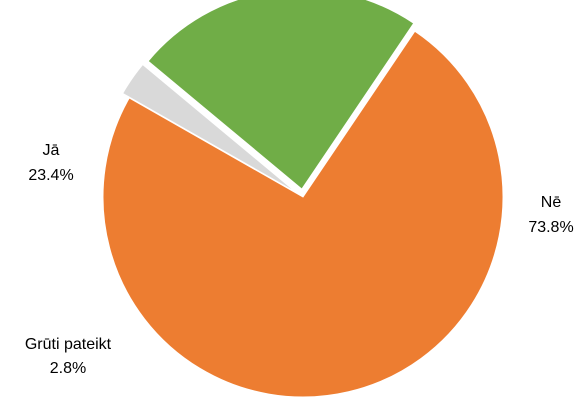 The image size is (584, 399). Describe the element at coordinates (68, 368) in the screenshot. I see `slice-value-gruti-pateikt: 2.8%` at that location.